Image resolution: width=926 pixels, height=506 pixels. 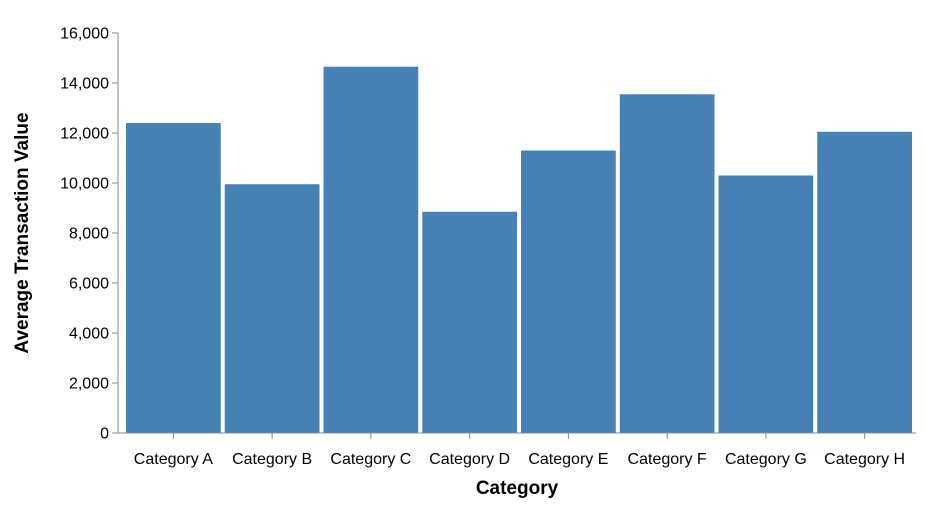 I want to click on bar-category-g, so click(x=766, y=304).